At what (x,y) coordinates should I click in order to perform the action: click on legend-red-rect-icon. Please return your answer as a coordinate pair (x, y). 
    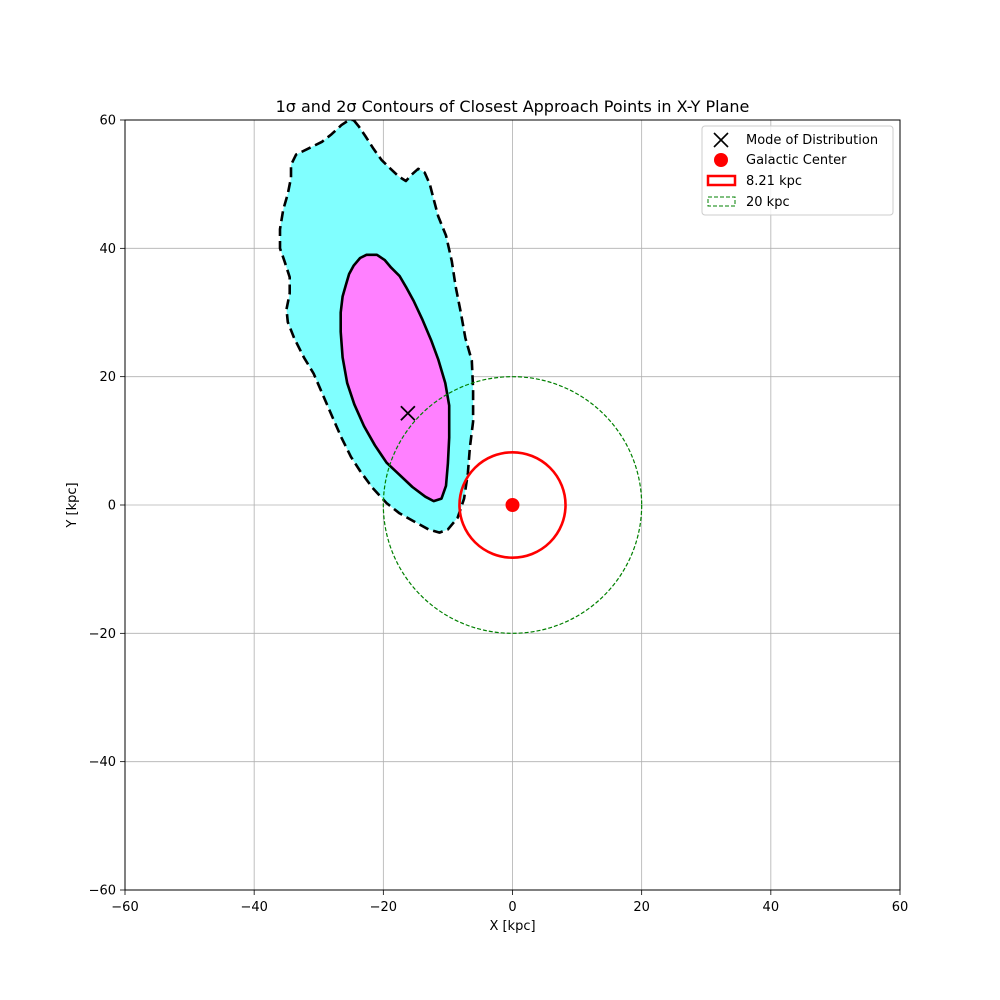
    Looking at the image, I should click on (721, 180).